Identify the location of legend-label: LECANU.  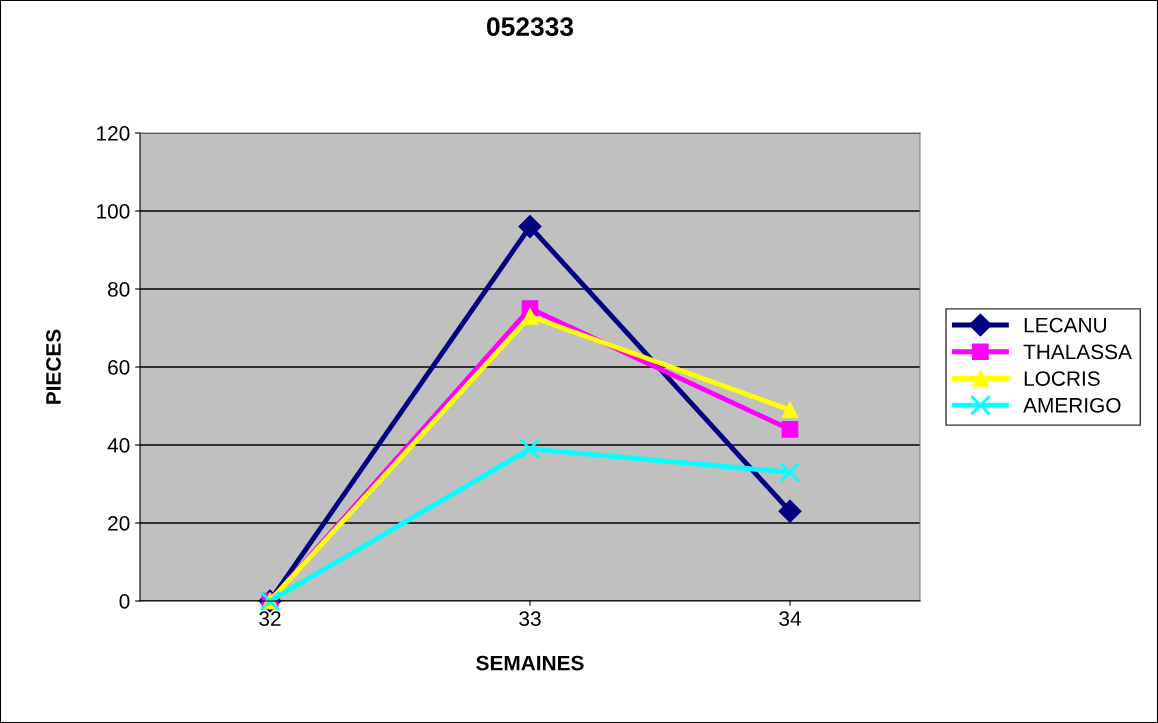
(1065, 325).